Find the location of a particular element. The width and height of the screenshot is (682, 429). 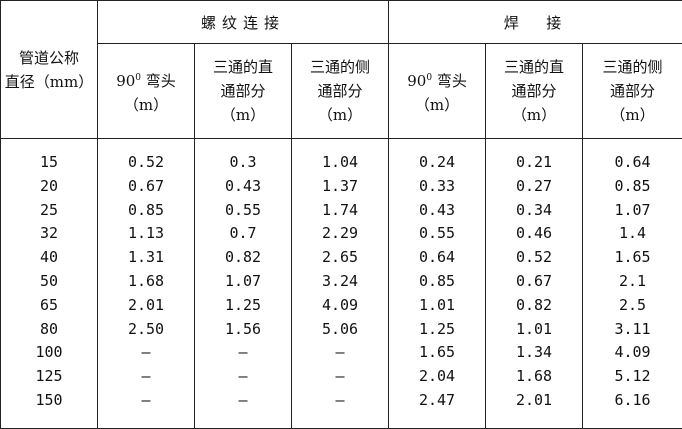

column-threaded-elbow: 0.52 0.67 0.85 1.13 1.31 1.68 2.01 2.50 — — — is located at coordinates (146, 283).